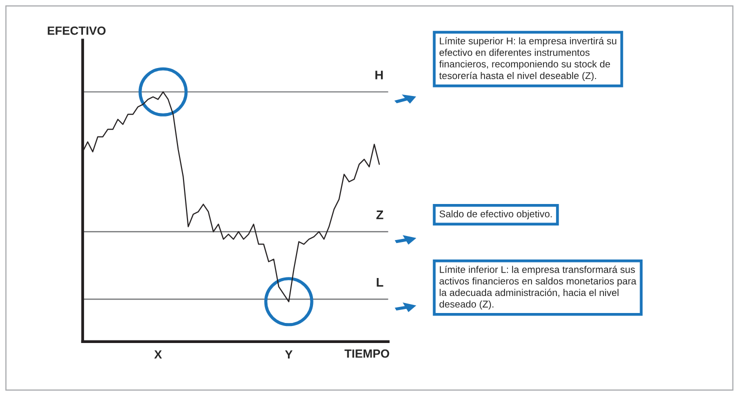 The height and width of the screenshot is (394, 738). I want to click on x-axis-title: TIEMPO, so click(367, 353).